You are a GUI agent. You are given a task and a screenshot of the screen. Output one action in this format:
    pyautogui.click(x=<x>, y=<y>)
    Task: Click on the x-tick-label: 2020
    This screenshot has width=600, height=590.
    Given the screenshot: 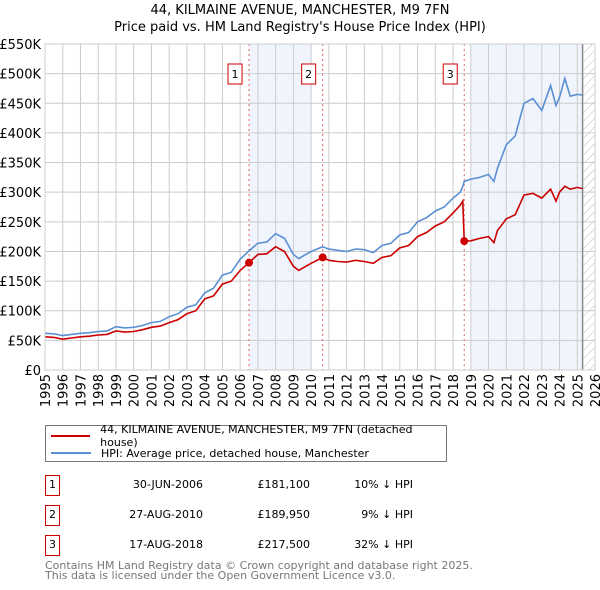 What is the action you would take?
    pyautogui.click(x=490, y=390)
    